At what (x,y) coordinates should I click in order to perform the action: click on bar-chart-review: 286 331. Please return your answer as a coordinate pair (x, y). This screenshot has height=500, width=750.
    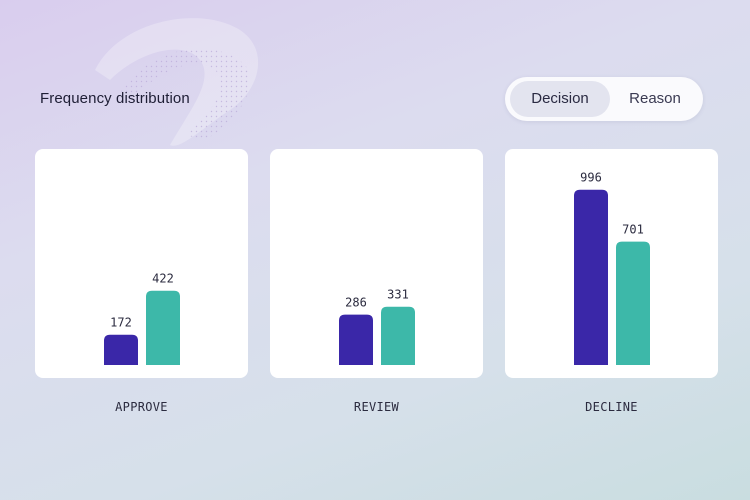
    Looking at the image, I should click on (377, 326).